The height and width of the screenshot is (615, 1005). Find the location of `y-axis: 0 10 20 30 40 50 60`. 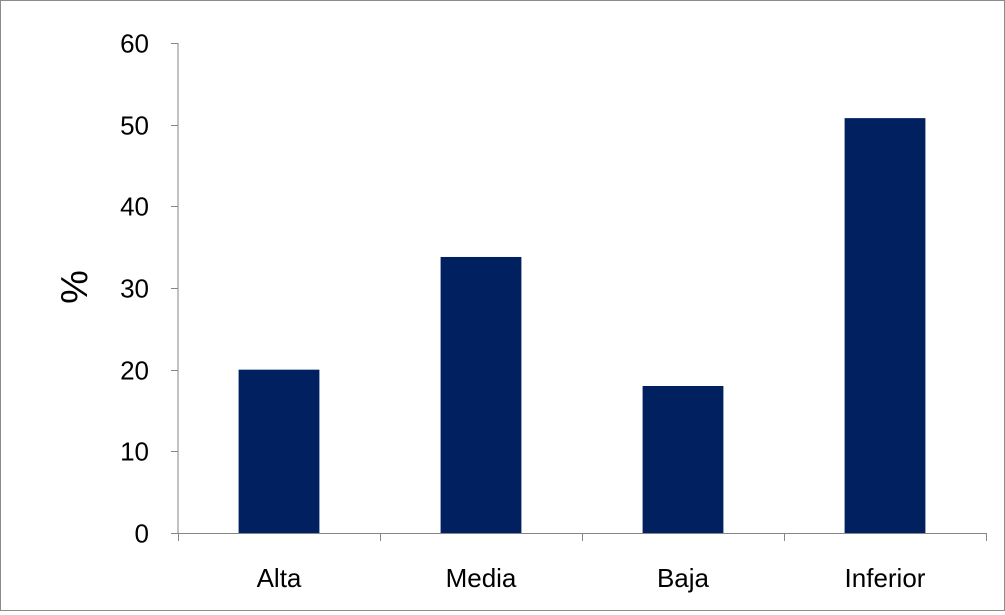

y-axis: 0 10 20 30 40 50 60 is located at coordinates (149, 289).